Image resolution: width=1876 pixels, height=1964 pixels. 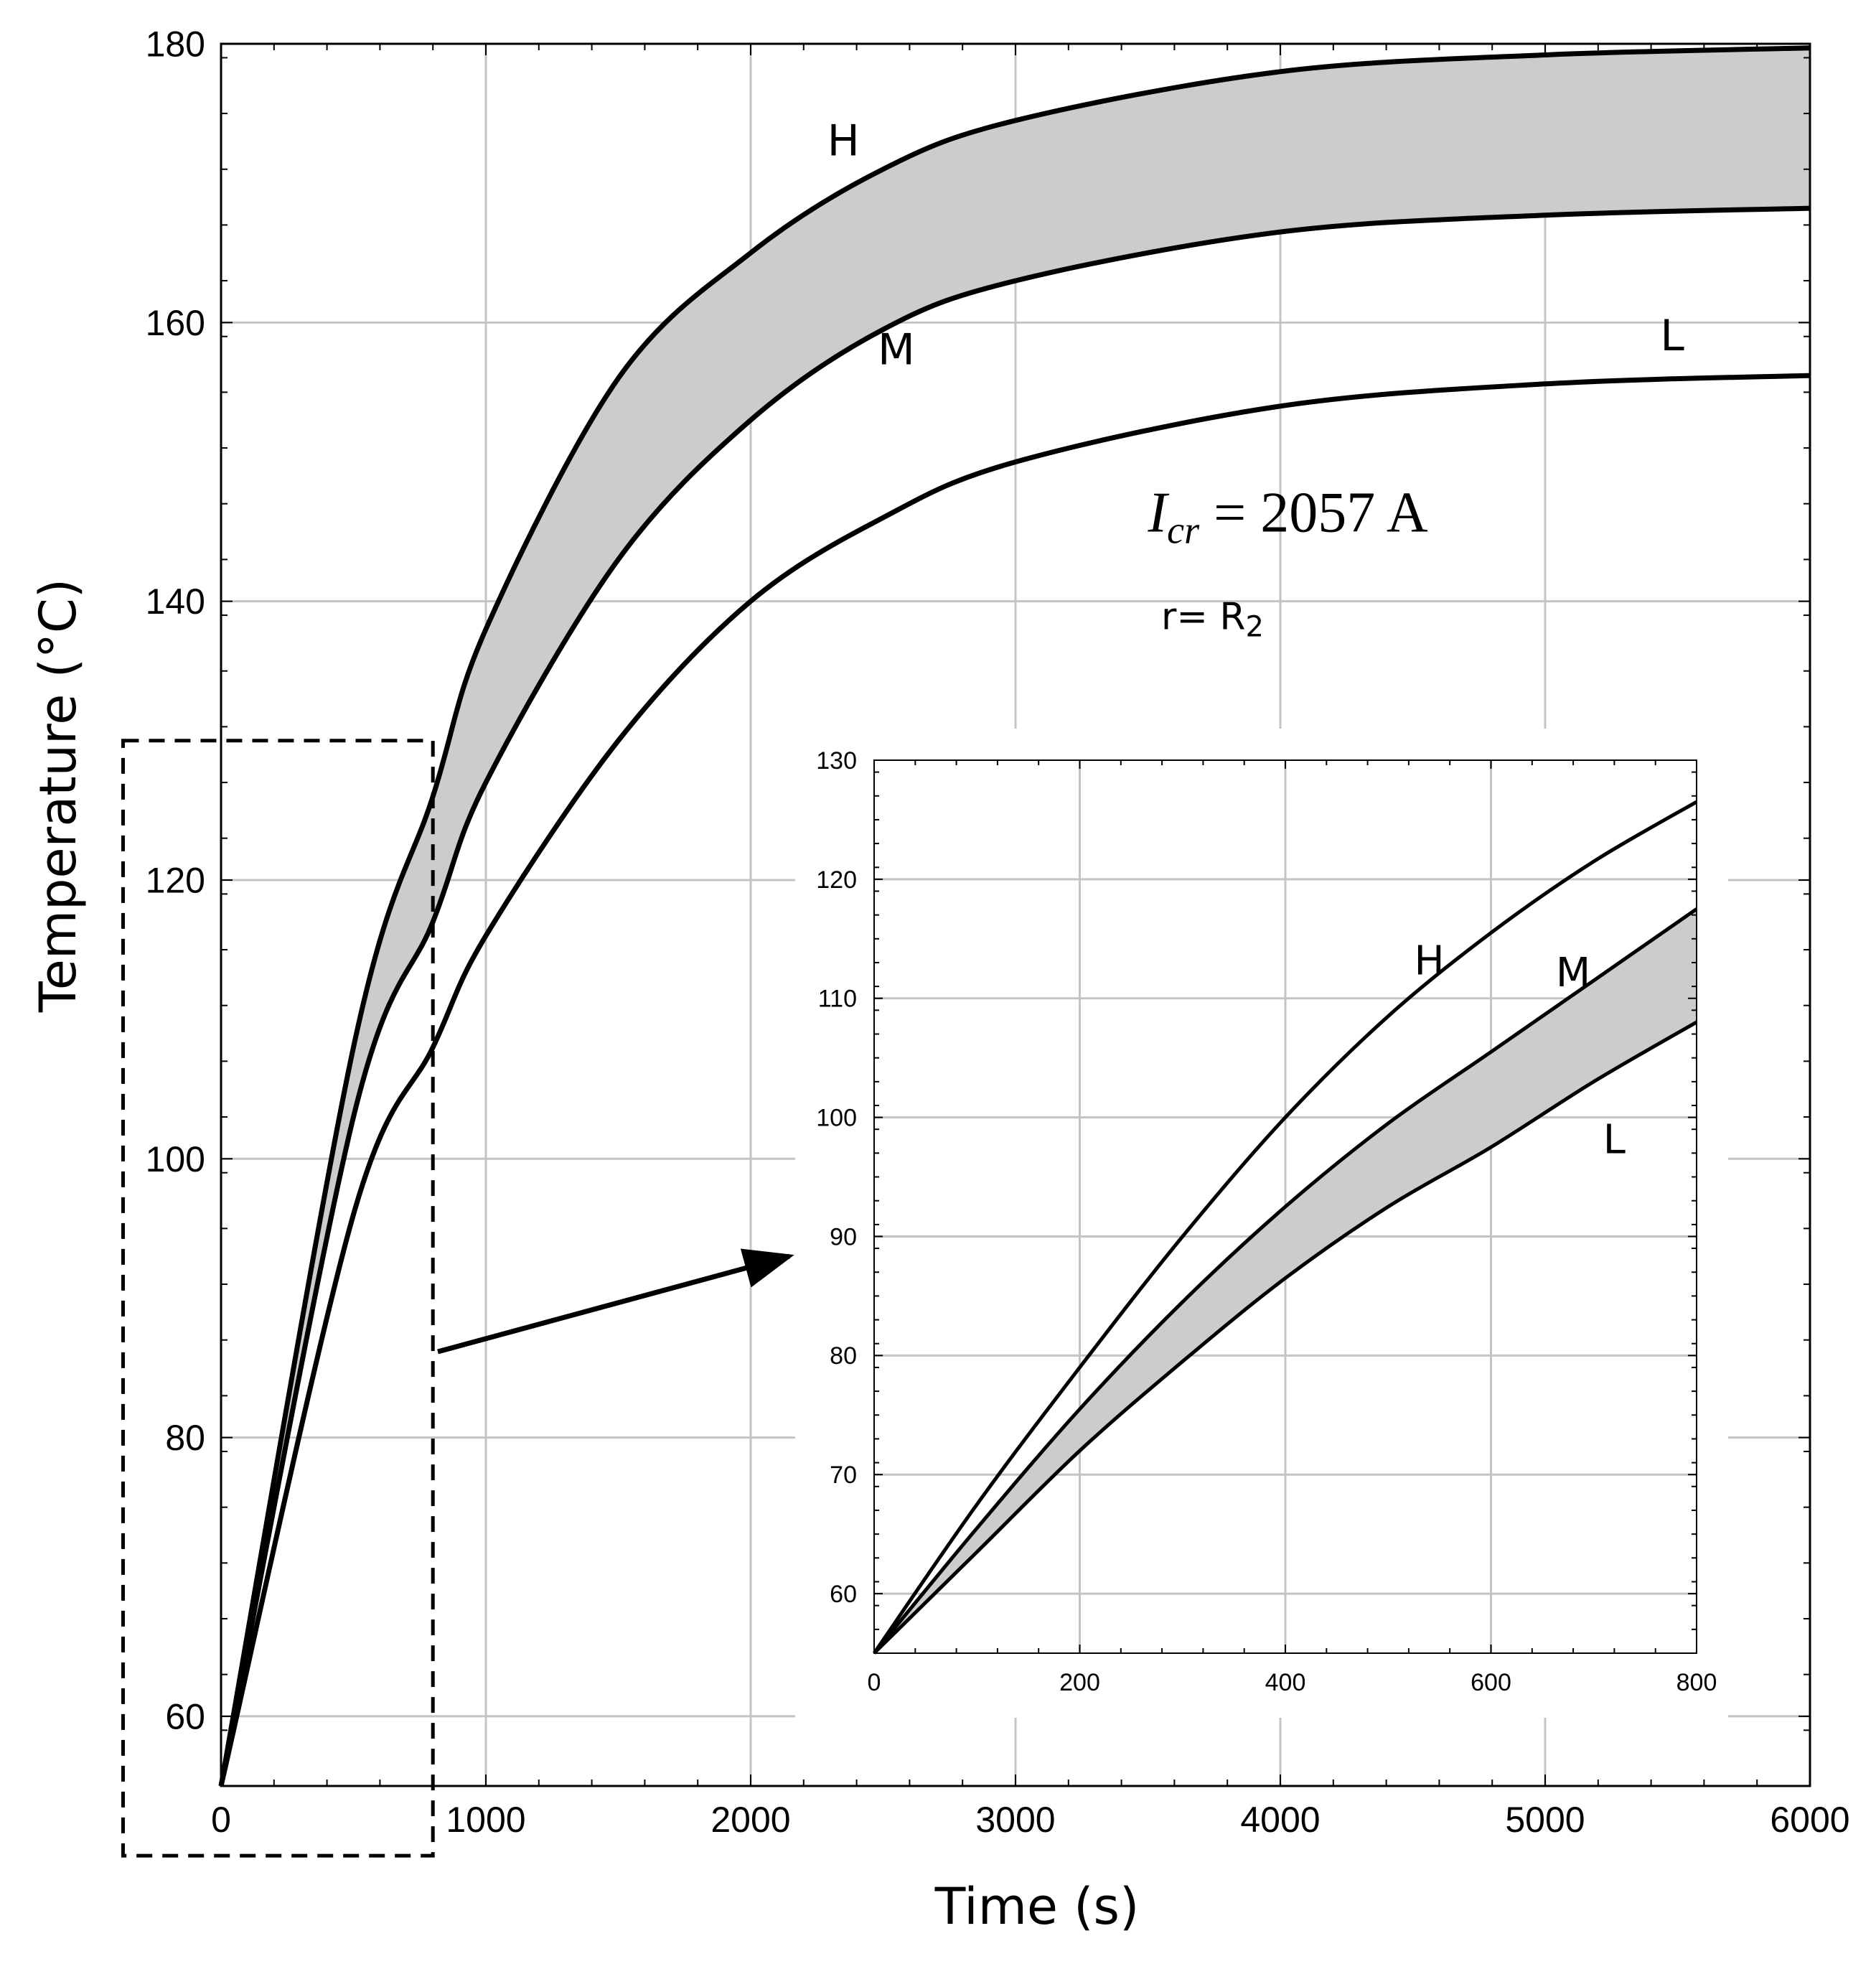 What do you see at coordinates (1037, 1906) in the screenshot?
I see `x-axis-title: Time (s)` at bounding box center [1037, 1906].